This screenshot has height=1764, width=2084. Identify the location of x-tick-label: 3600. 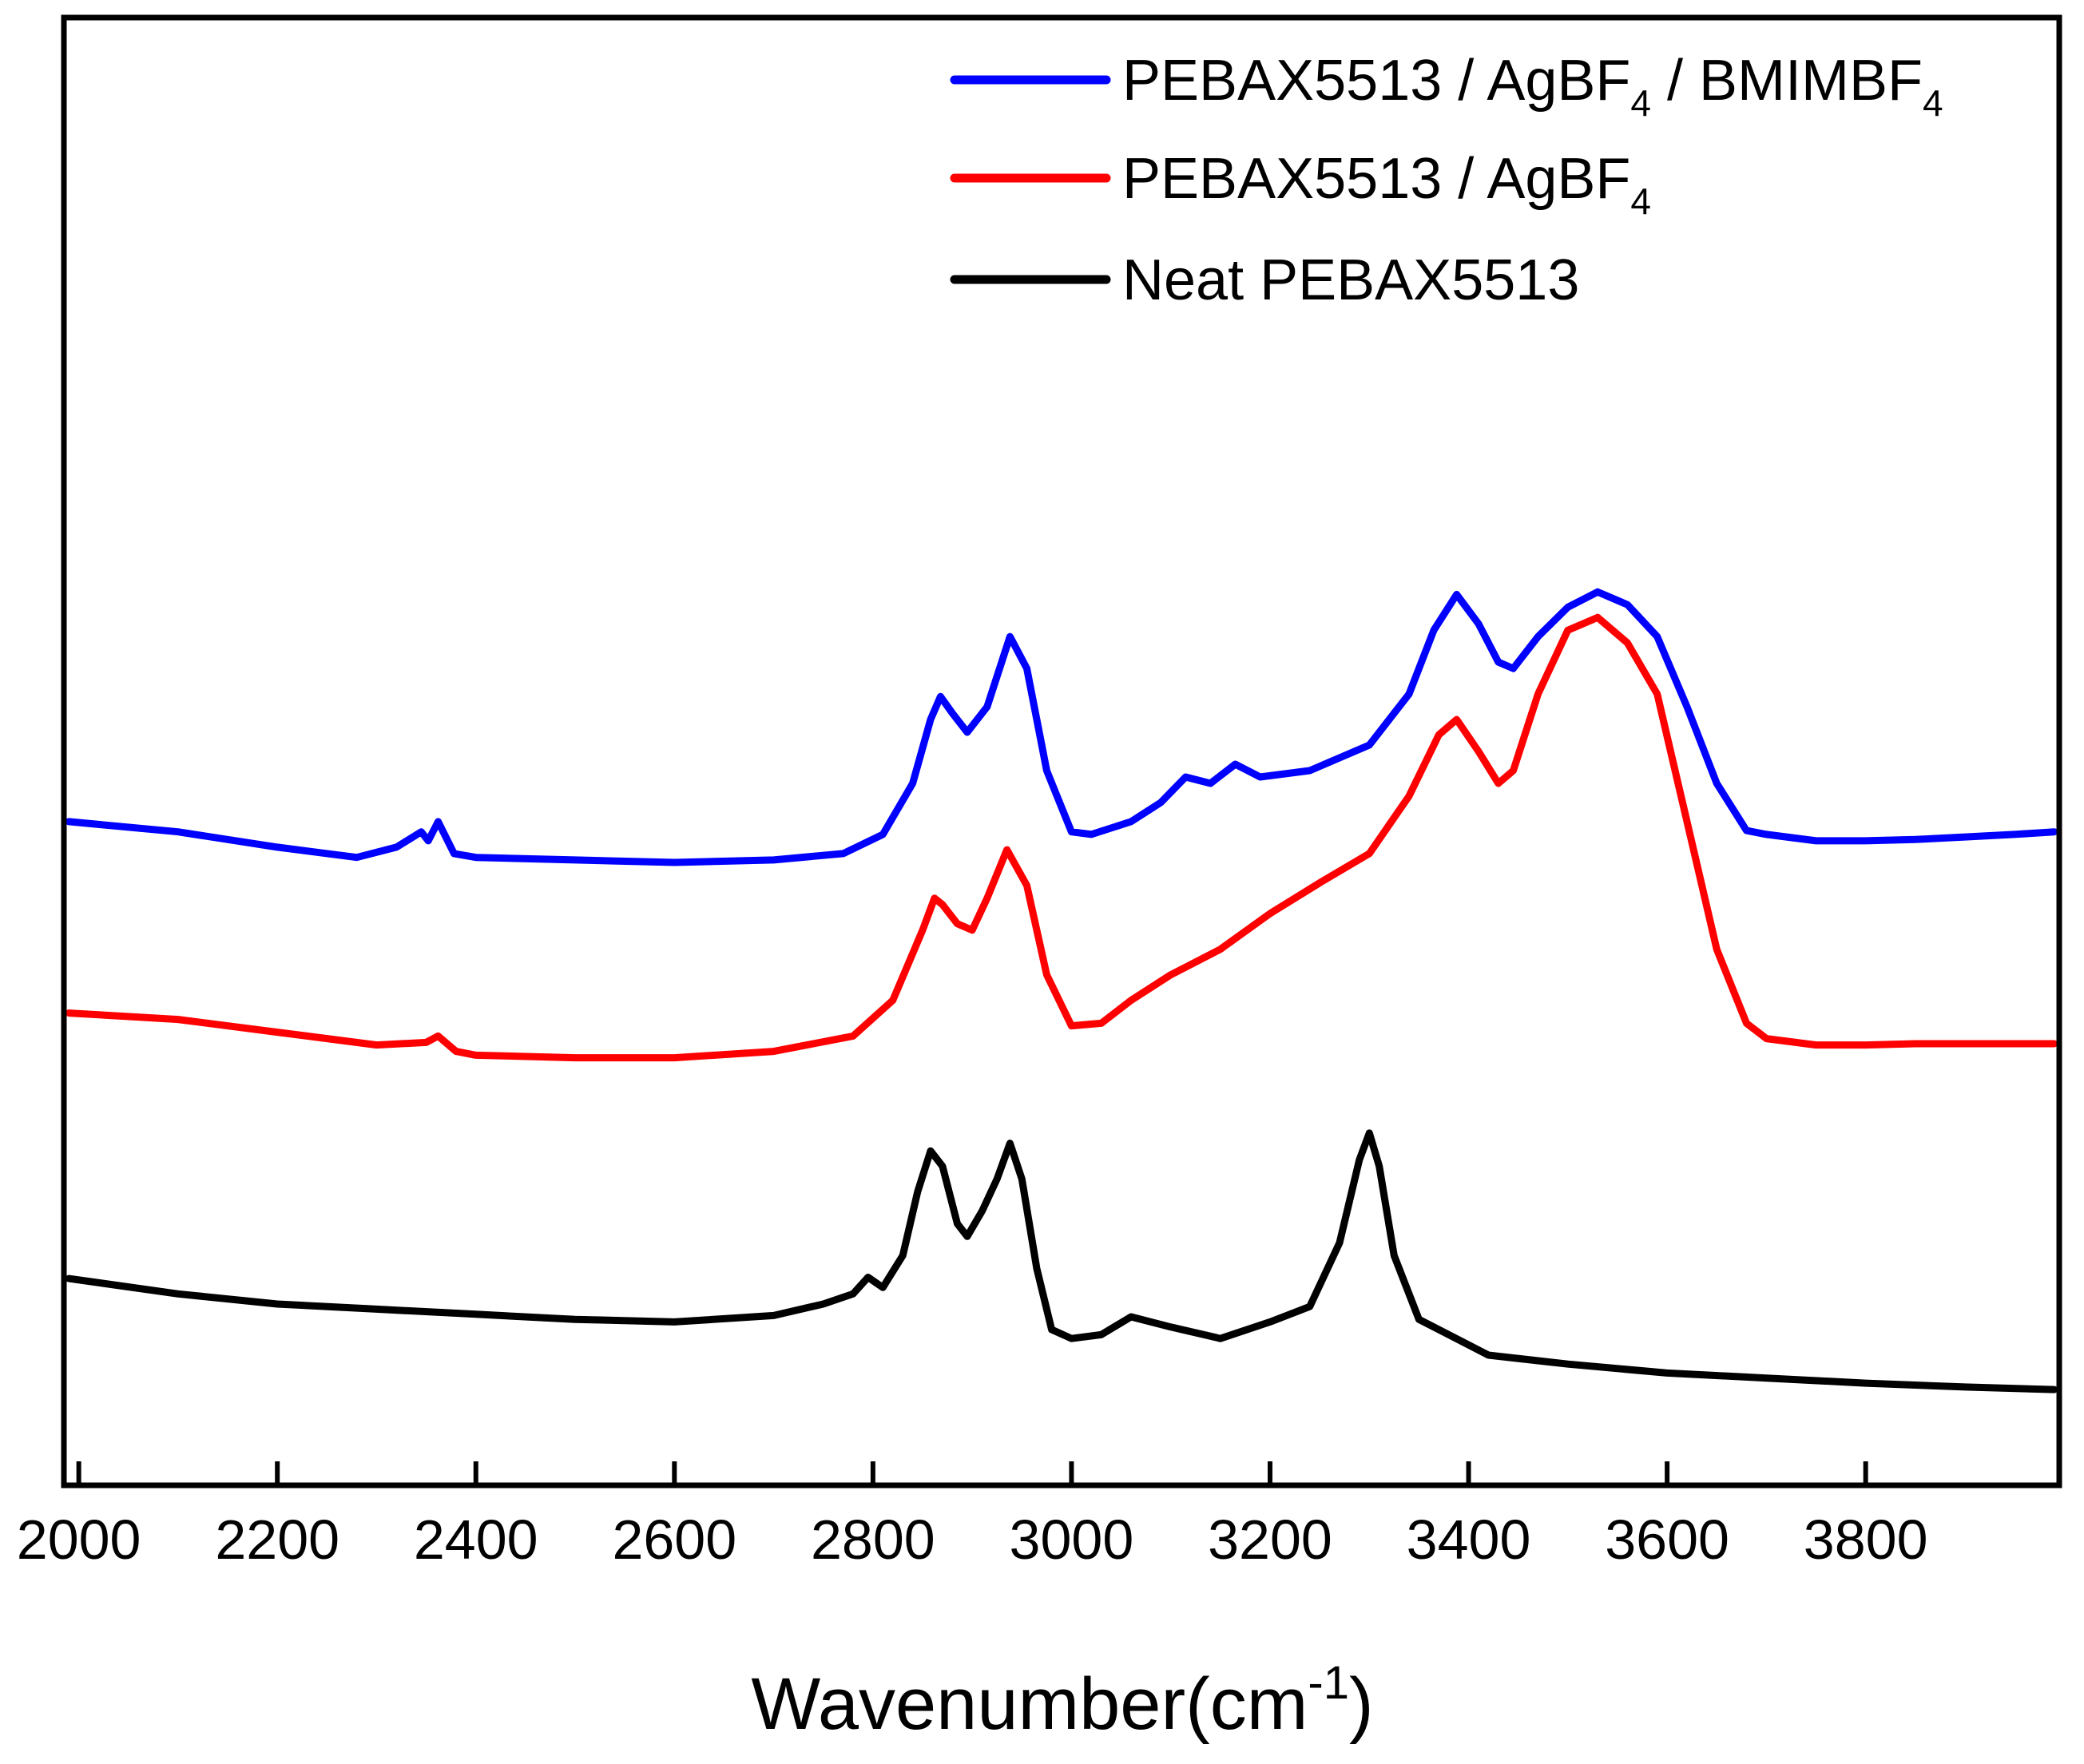
(1667, 1539).